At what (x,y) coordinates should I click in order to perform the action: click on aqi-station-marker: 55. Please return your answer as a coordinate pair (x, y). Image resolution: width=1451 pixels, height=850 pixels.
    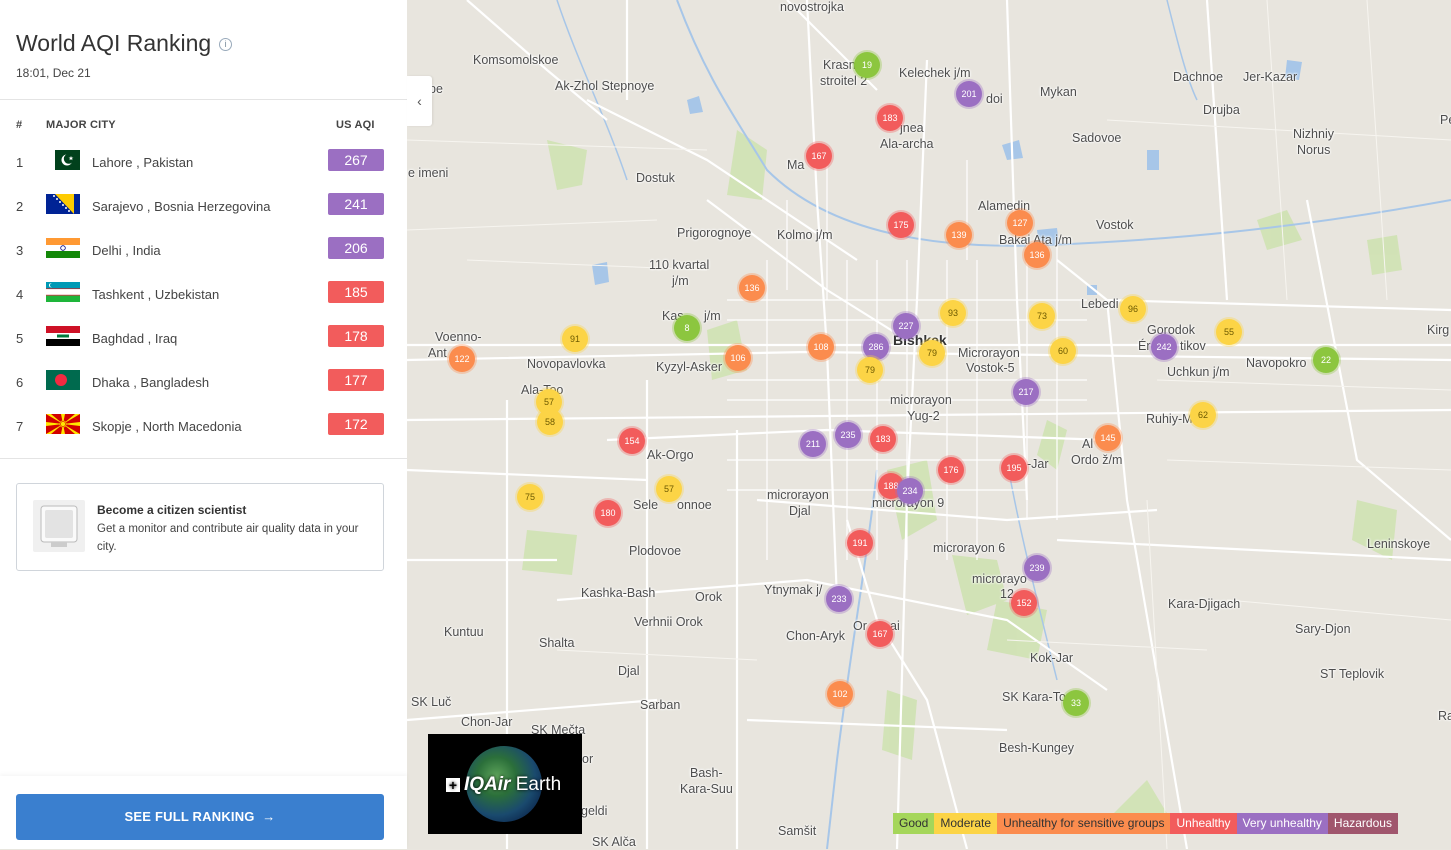
    Looking at the image, I should click on (1229, 332).